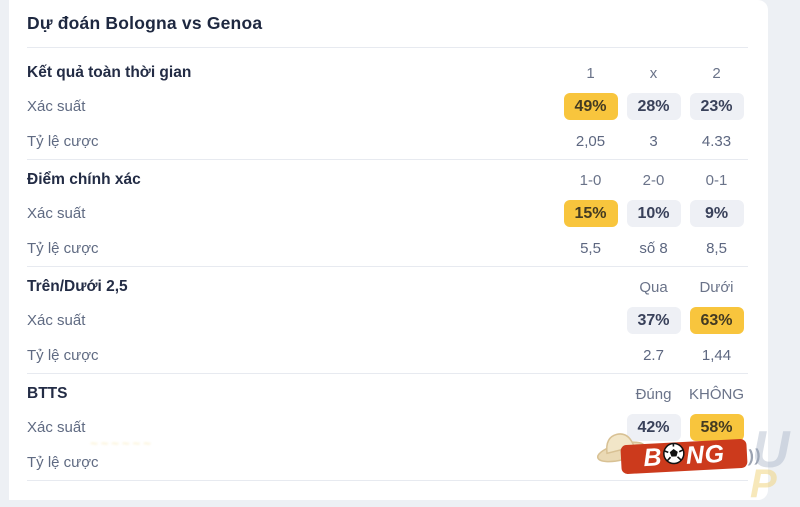 Image resolution: width=800 pixels, height=507 pixels. Describe the element at coordinates (387, 287) in the screenshot. I see `section-header-row: Trên/Dưới 2,5 Qua Dưới` at that location.